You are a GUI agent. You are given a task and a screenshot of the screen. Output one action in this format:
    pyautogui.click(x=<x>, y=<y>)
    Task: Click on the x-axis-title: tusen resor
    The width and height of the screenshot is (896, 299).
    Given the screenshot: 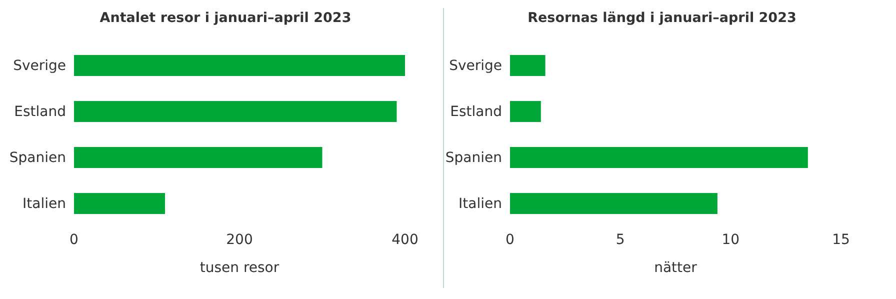 What is the action you would take?
    pyautogui.click(x=240, y=268)
    